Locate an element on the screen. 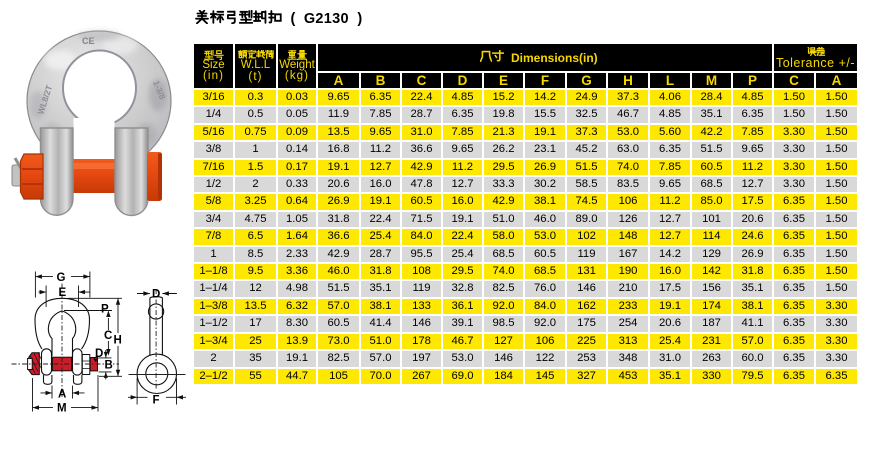 This screenshot has height=464, width=888. svg-text: B is located at coordinates (109, 366).